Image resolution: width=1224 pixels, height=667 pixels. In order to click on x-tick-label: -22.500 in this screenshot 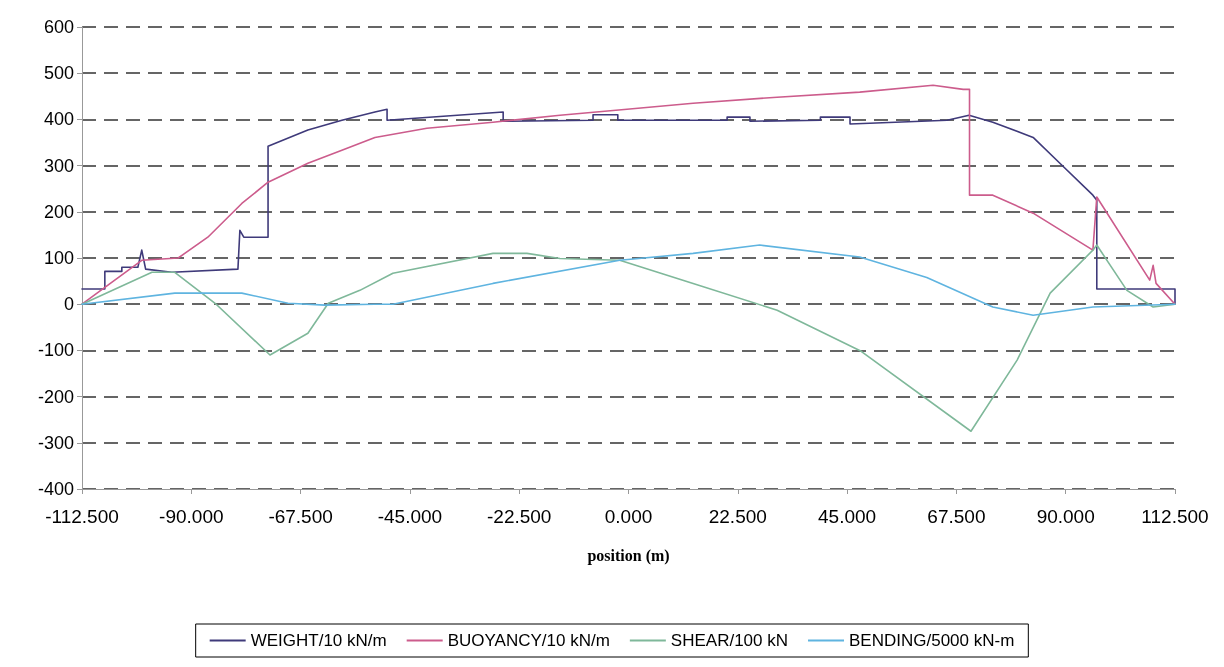, I will do `click(519, 516)`.